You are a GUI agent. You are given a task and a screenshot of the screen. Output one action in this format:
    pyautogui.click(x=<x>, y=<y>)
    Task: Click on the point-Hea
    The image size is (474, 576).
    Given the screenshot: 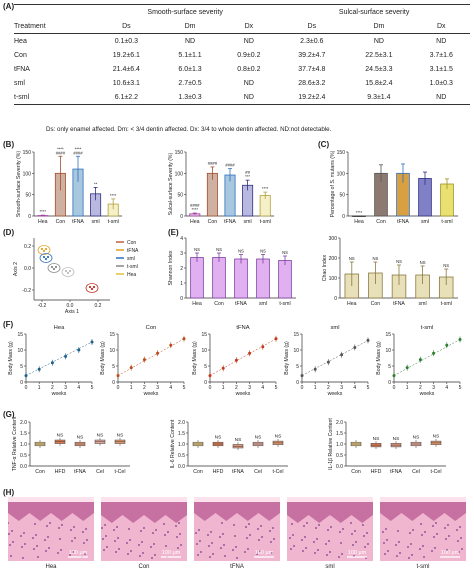 What is the action you would take?
    pyautogui.click(x=44, y=251)
    